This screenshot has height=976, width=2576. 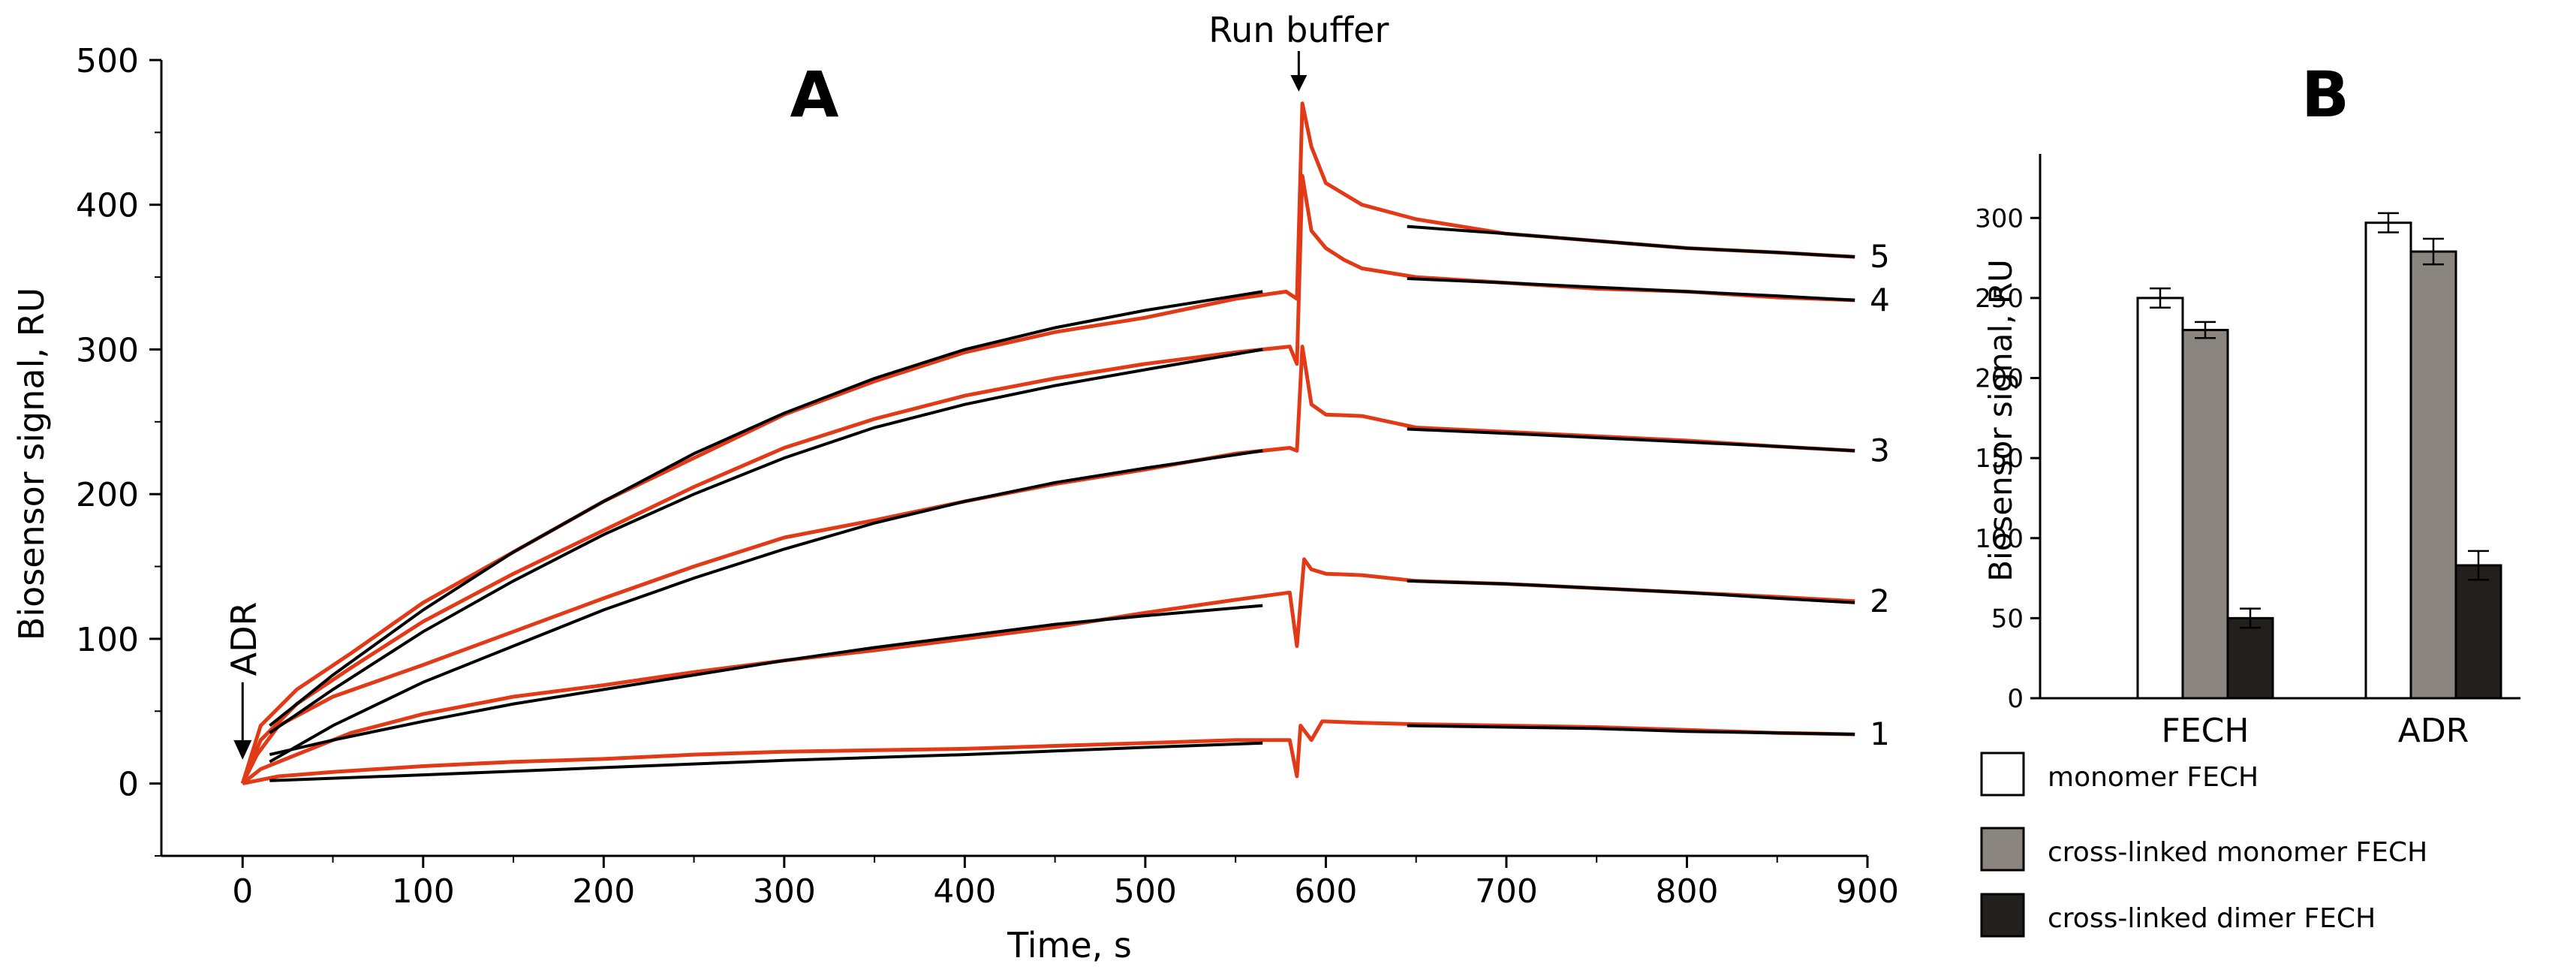 I want to click on panel-b-ticks: 0 50 100 150 200 250 300, so click(x=2008, y=458).